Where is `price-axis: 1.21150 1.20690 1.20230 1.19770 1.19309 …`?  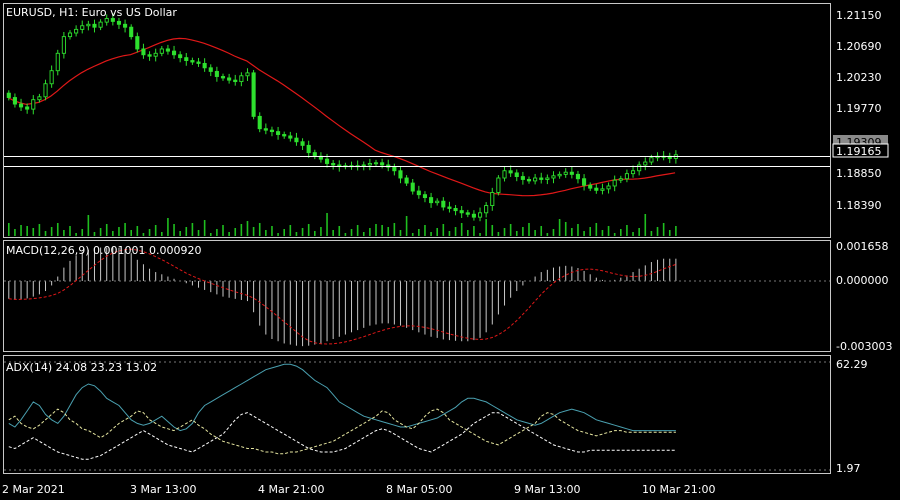
price-axis: 1.21150 1.20690 1.20230 1.19770 1.19309 … is located at coordinates (860, 110).